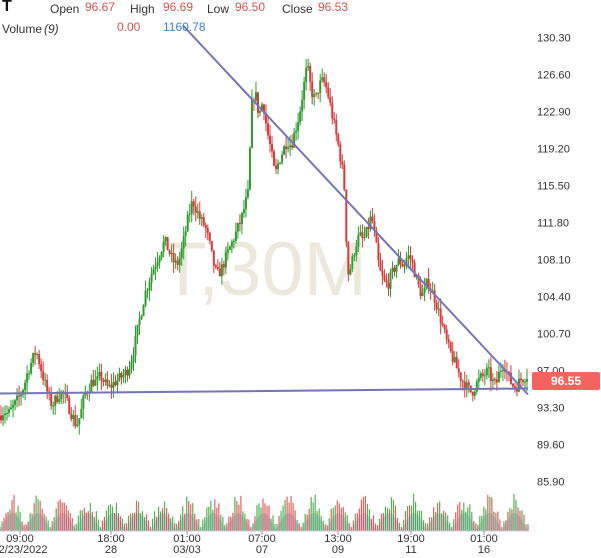 Image resolution: width=601 pixels, height=558 pixels. I want to click on y-tick-label: 111.80, so click(553, 224).